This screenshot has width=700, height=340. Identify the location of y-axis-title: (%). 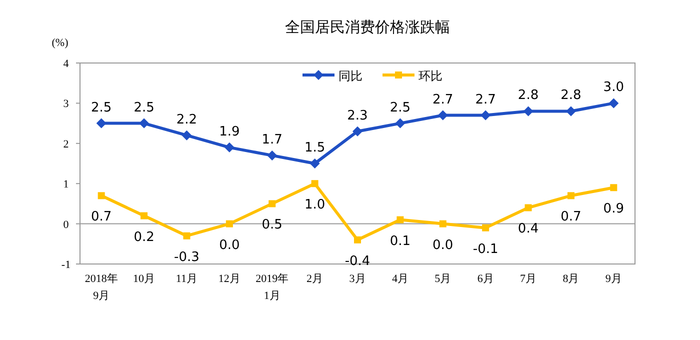
(60, 43).